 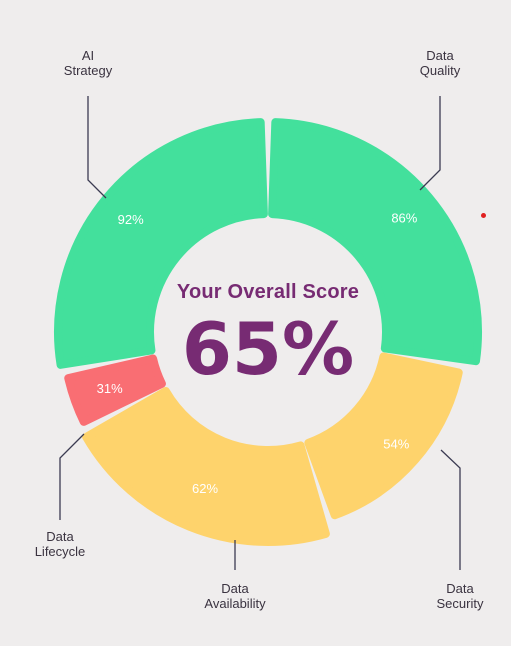 What do you see at coordinates (72, 476) in the screenshot?
I see `leader-line-data-lifecycle` at bounding box center [72, 476].